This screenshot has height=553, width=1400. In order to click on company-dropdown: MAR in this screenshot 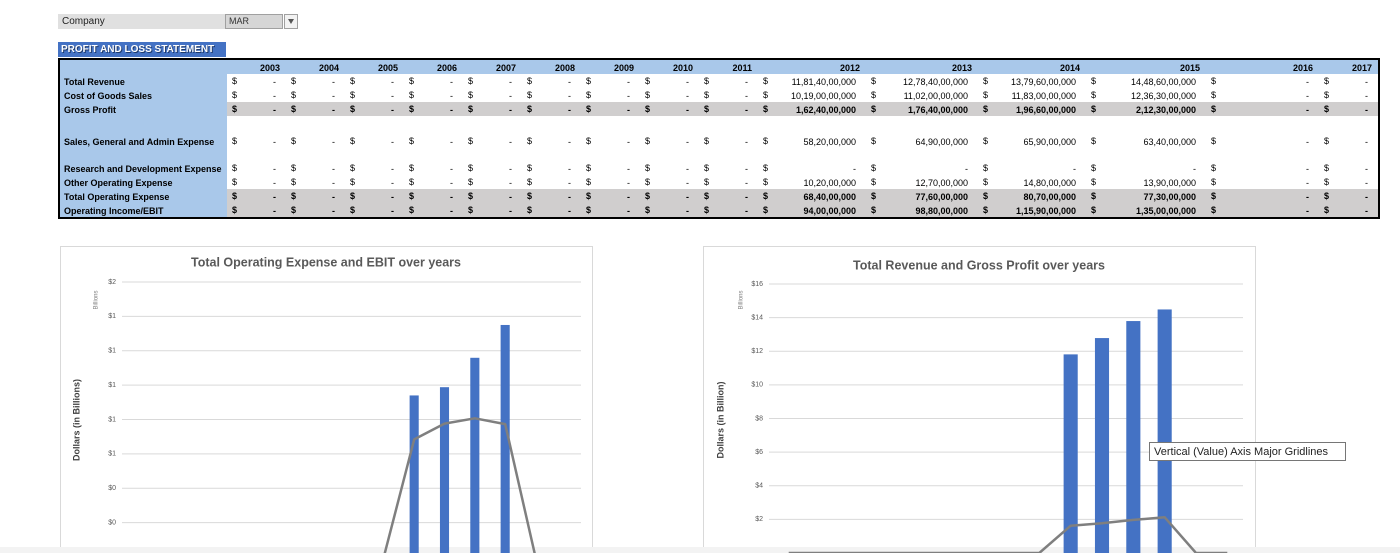, I will do `click(254, 21)`.